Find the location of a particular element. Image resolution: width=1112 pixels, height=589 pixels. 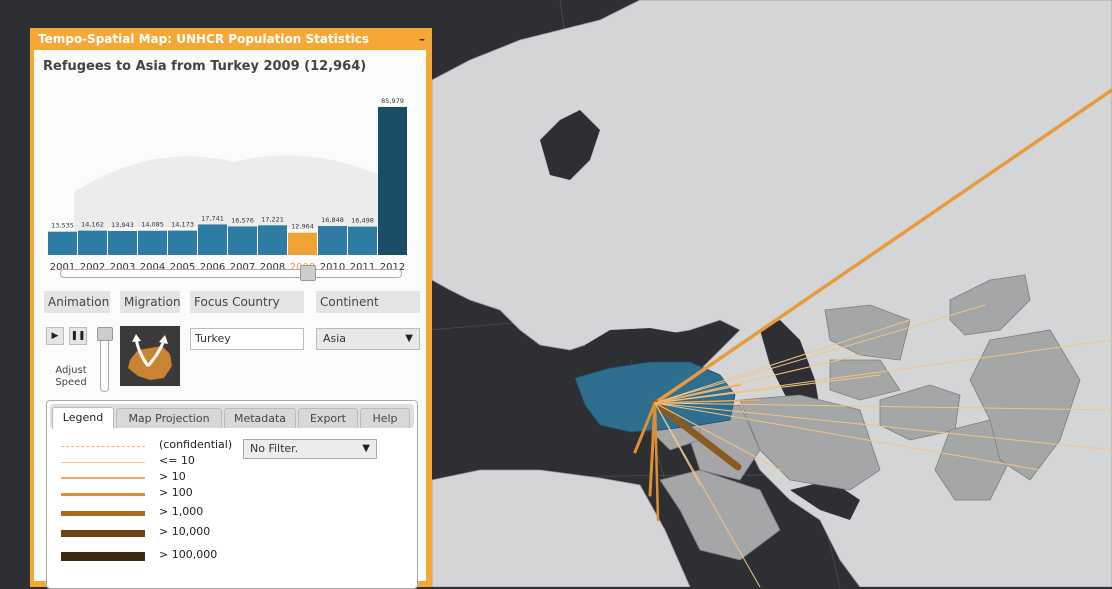

adjust-speed-label: Adjust Speed is located at coordinates (71, 377).